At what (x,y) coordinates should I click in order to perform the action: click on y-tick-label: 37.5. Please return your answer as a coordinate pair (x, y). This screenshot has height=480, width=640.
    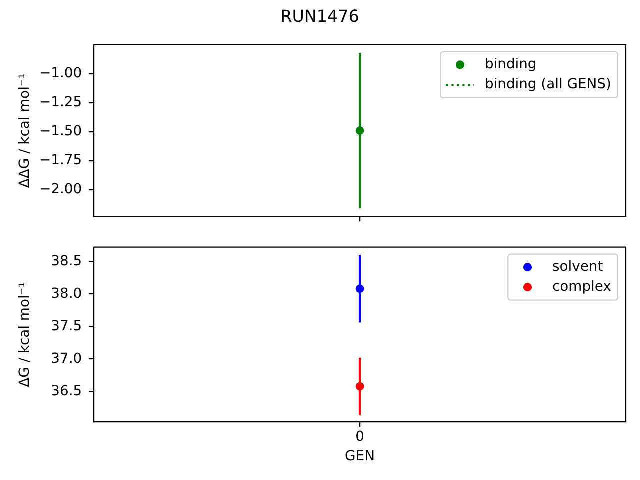
    Looking at the image, I should click on (66, 326).